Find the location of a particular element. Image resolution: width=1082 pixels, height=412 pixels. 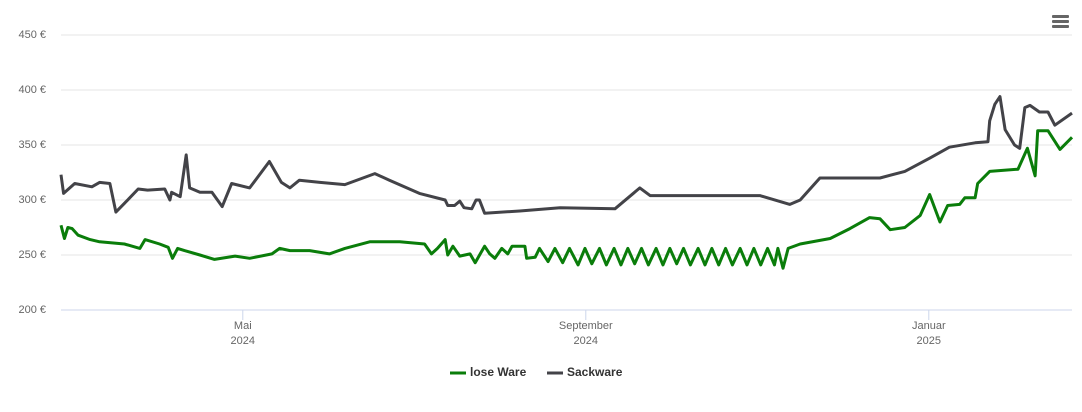

x-tick-label: 2025 is located at coordinates (929, 341).